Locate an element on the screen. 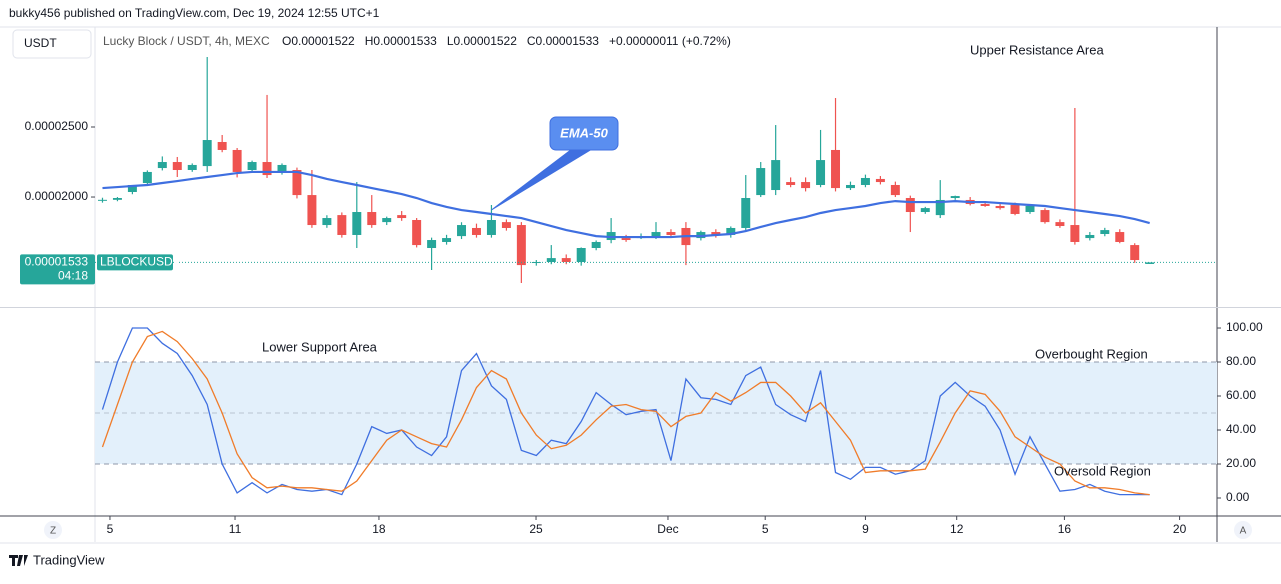 The image size is (1281, 584). annotation: Overbought Region is located at coordinates (1091, 353).